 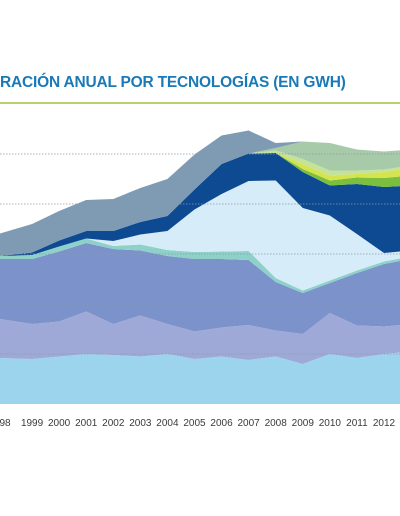 I want to click on x-tick-label: 2000, so click(x=59, y=423).